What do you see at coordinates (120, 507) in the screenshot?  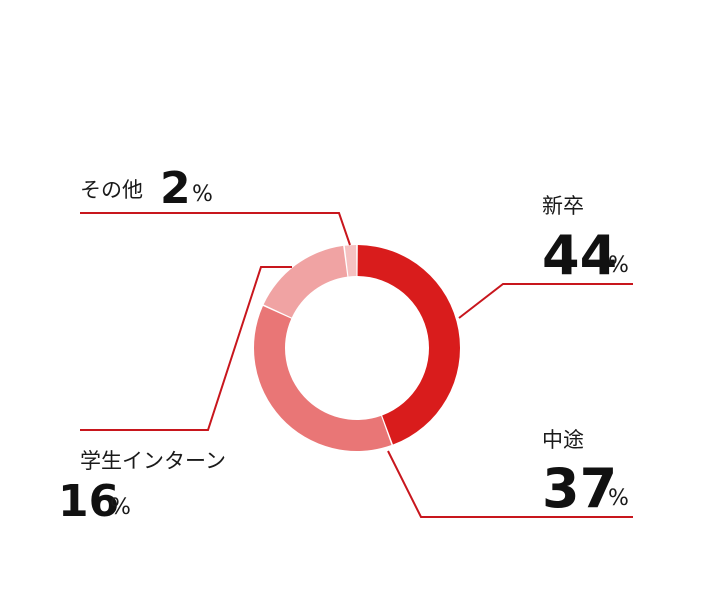 I see `unit-label-3: %` at bounding box center [120, 507].